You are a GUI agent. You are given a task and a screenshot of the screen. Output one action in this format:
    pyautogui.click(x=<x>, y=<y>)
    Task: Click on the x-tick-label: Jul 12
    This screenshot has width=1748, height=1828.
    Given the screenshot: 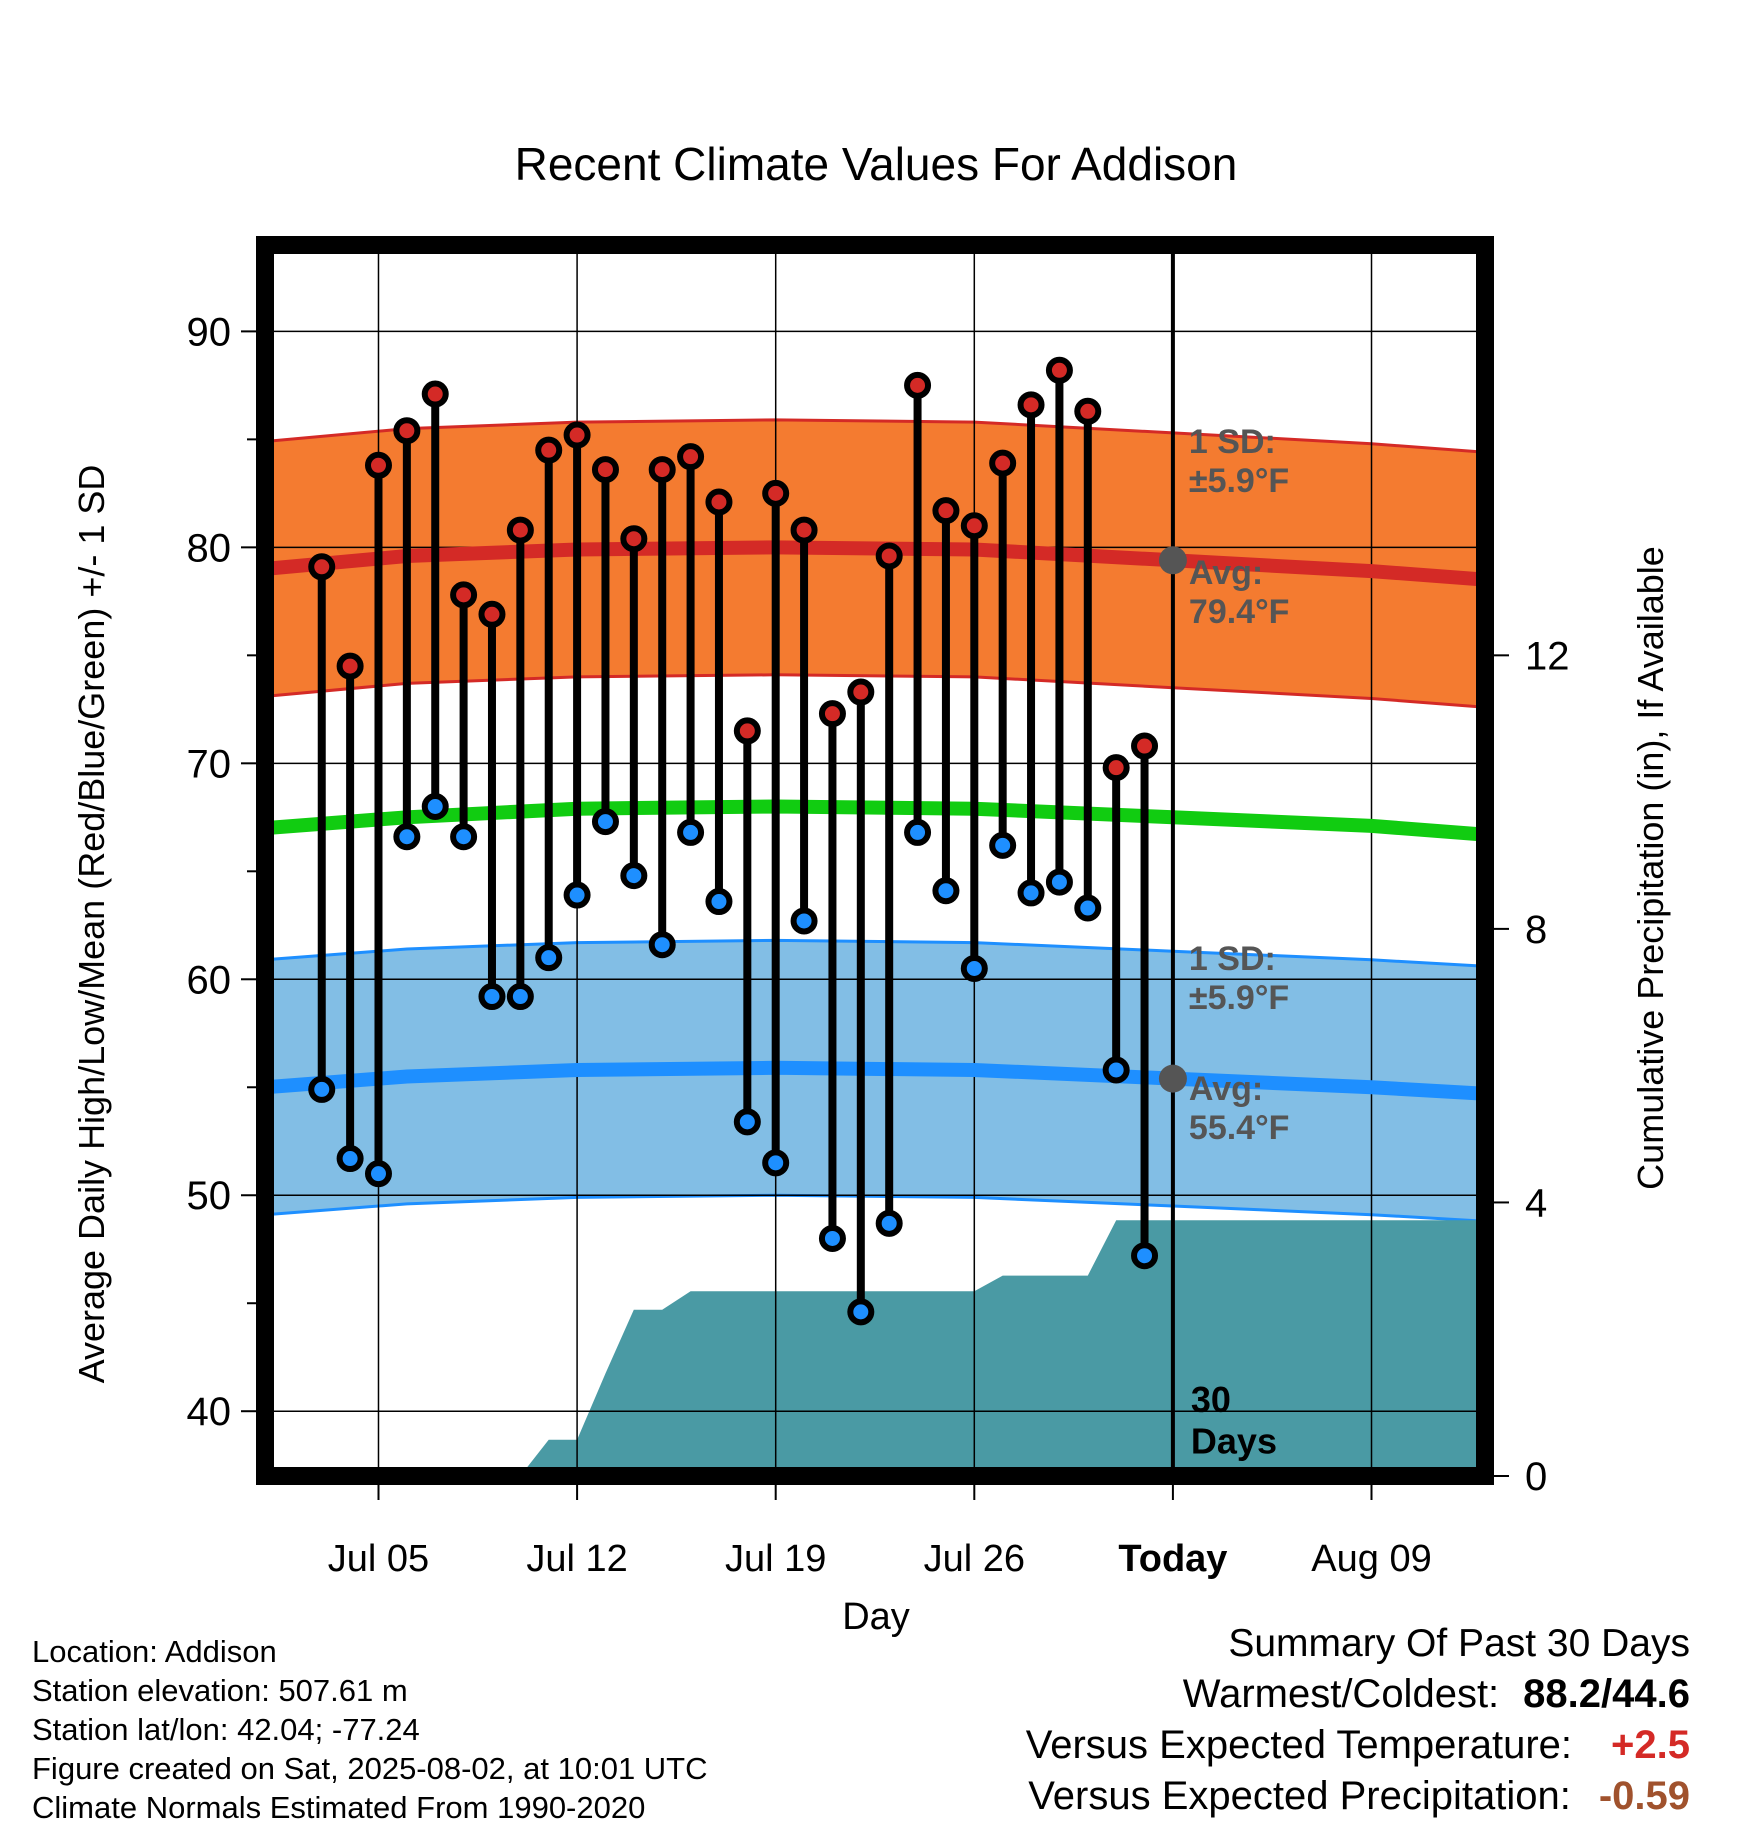 What is the action you would take?
    pyautogui.click(x=576, y=1559)
    